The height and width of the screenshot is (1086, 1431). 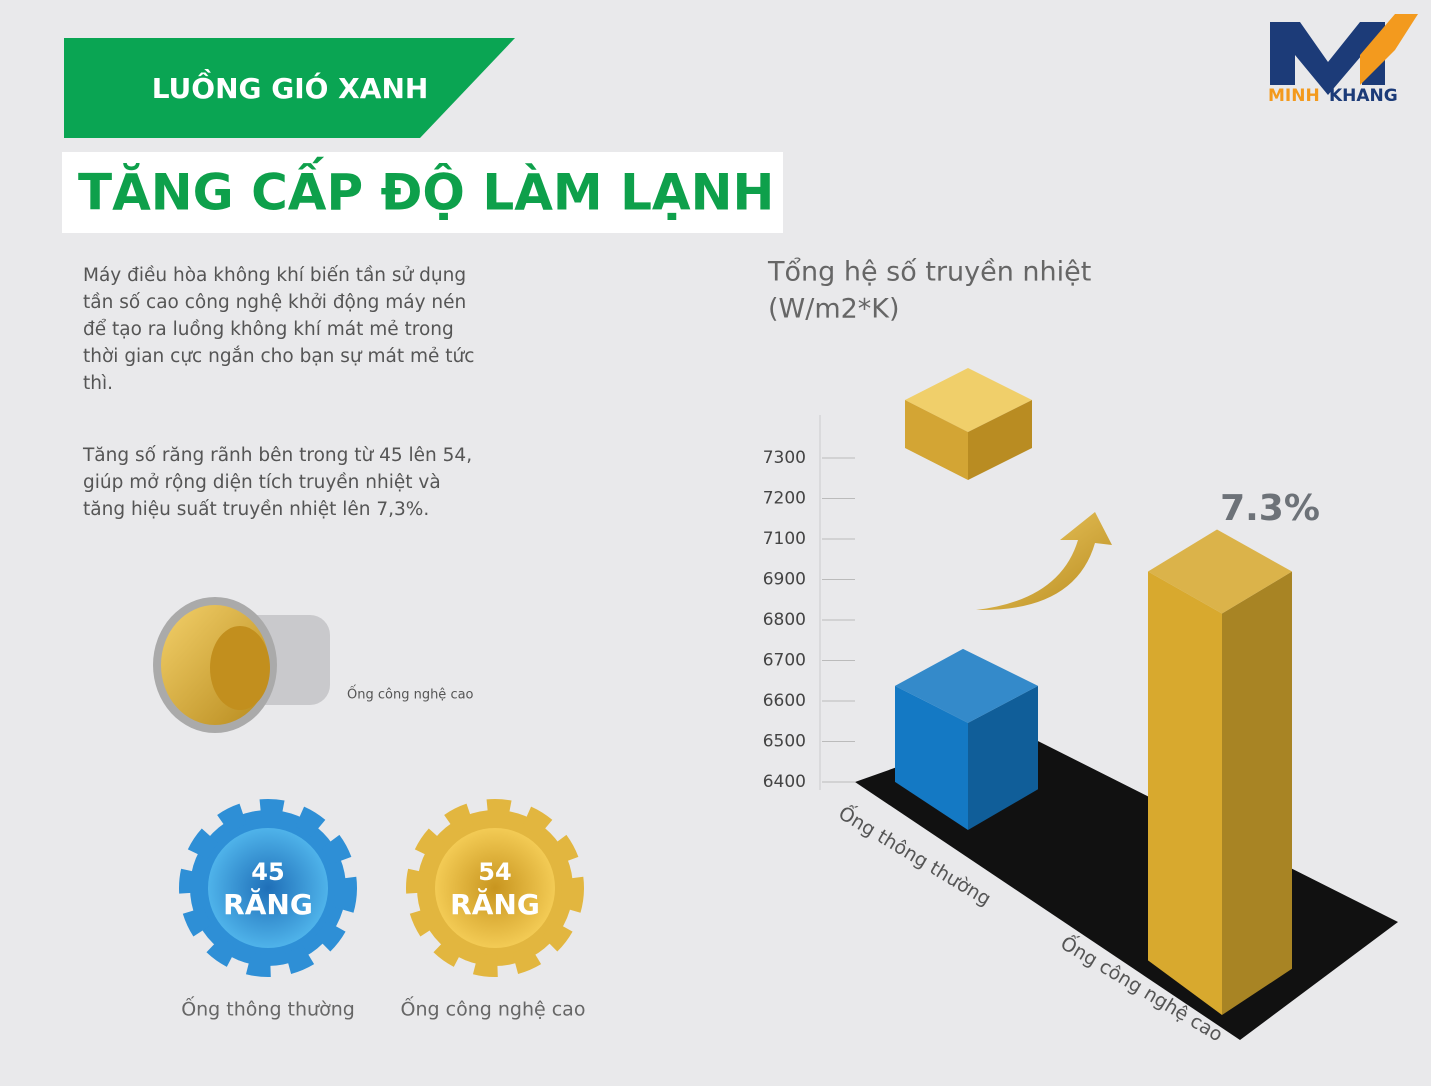 What do you see at coordinates (1294, 96) in the screenshot?
I see `logo-text: MINH` at bounding box center [1294, 96].